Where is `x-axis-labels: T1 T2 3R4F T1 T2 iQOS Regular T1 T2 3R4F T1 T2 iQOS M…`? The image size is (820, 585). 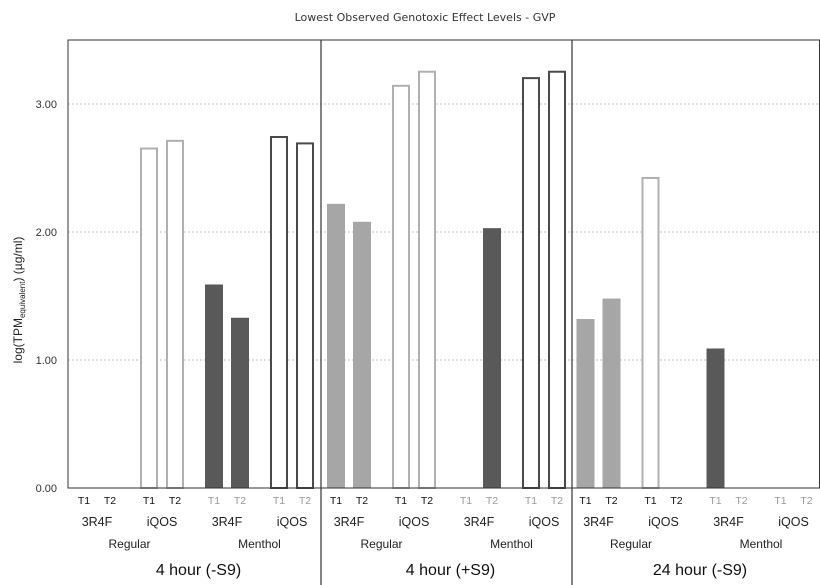 x-axis-labels: T1 T2 3R4F T1 T2 iQOS Regular T1 T2 3R4F T1 T2 iQOS M… is located at coordinates (445, 537).